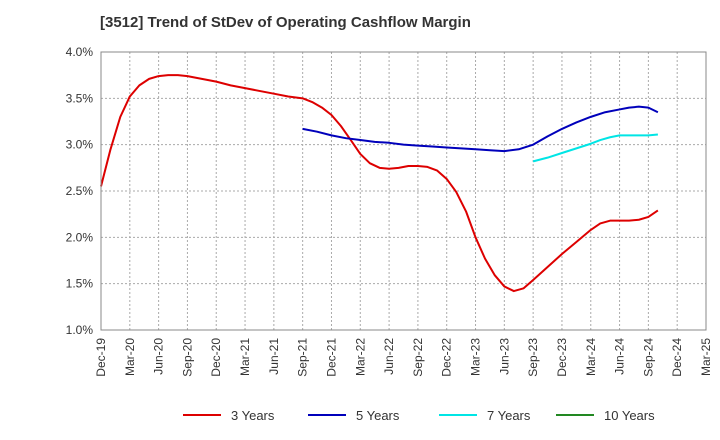 The image size is (720, 440). Describe the element at coordinates (216, 357) in the screenshot. I see `x-tick-label: Dec-20` at that location.